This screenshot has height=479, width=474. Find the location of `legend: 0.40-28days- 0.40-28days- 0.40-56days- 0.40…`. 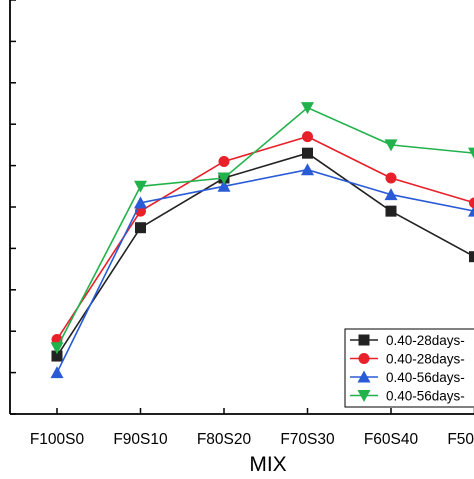

legend: 0.40-28days- 0.40-28days- 0.40-56days- 0.40… is located at coordinates (409, 368).